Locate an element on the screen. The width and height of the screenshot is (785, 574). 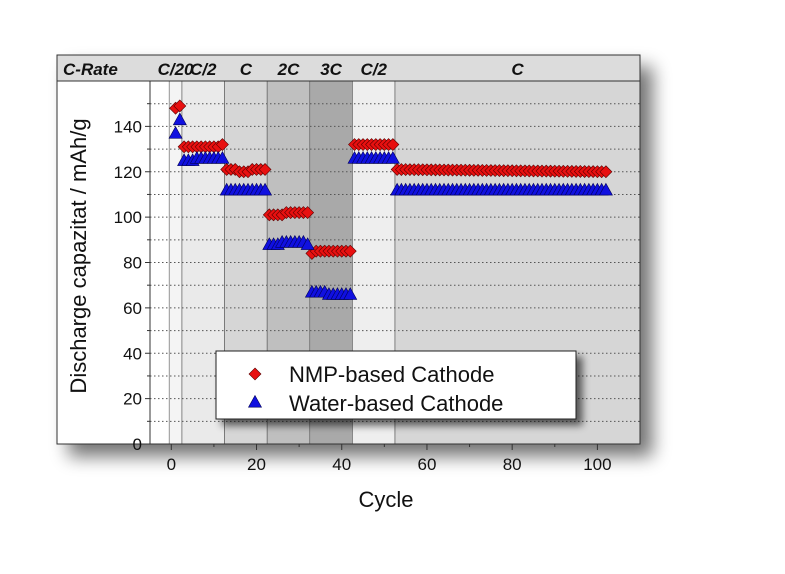
legend-box is located at coordinates (396, 385).